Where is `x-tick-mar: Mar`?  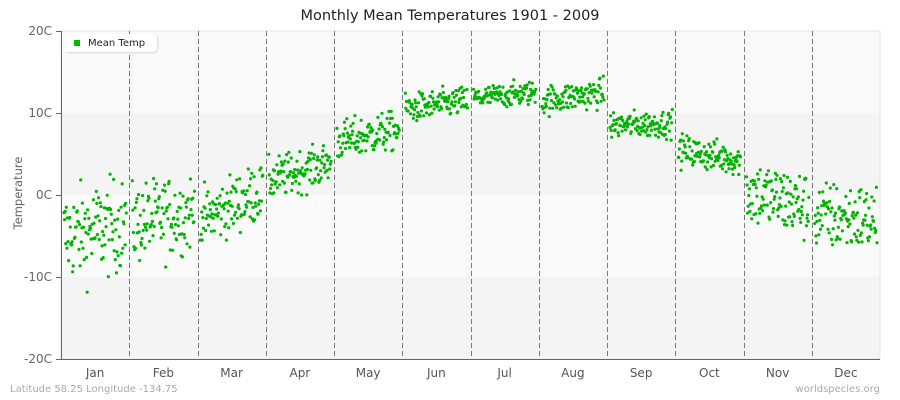
x-tick-mar: Mar is located at coordinates (231, 373).